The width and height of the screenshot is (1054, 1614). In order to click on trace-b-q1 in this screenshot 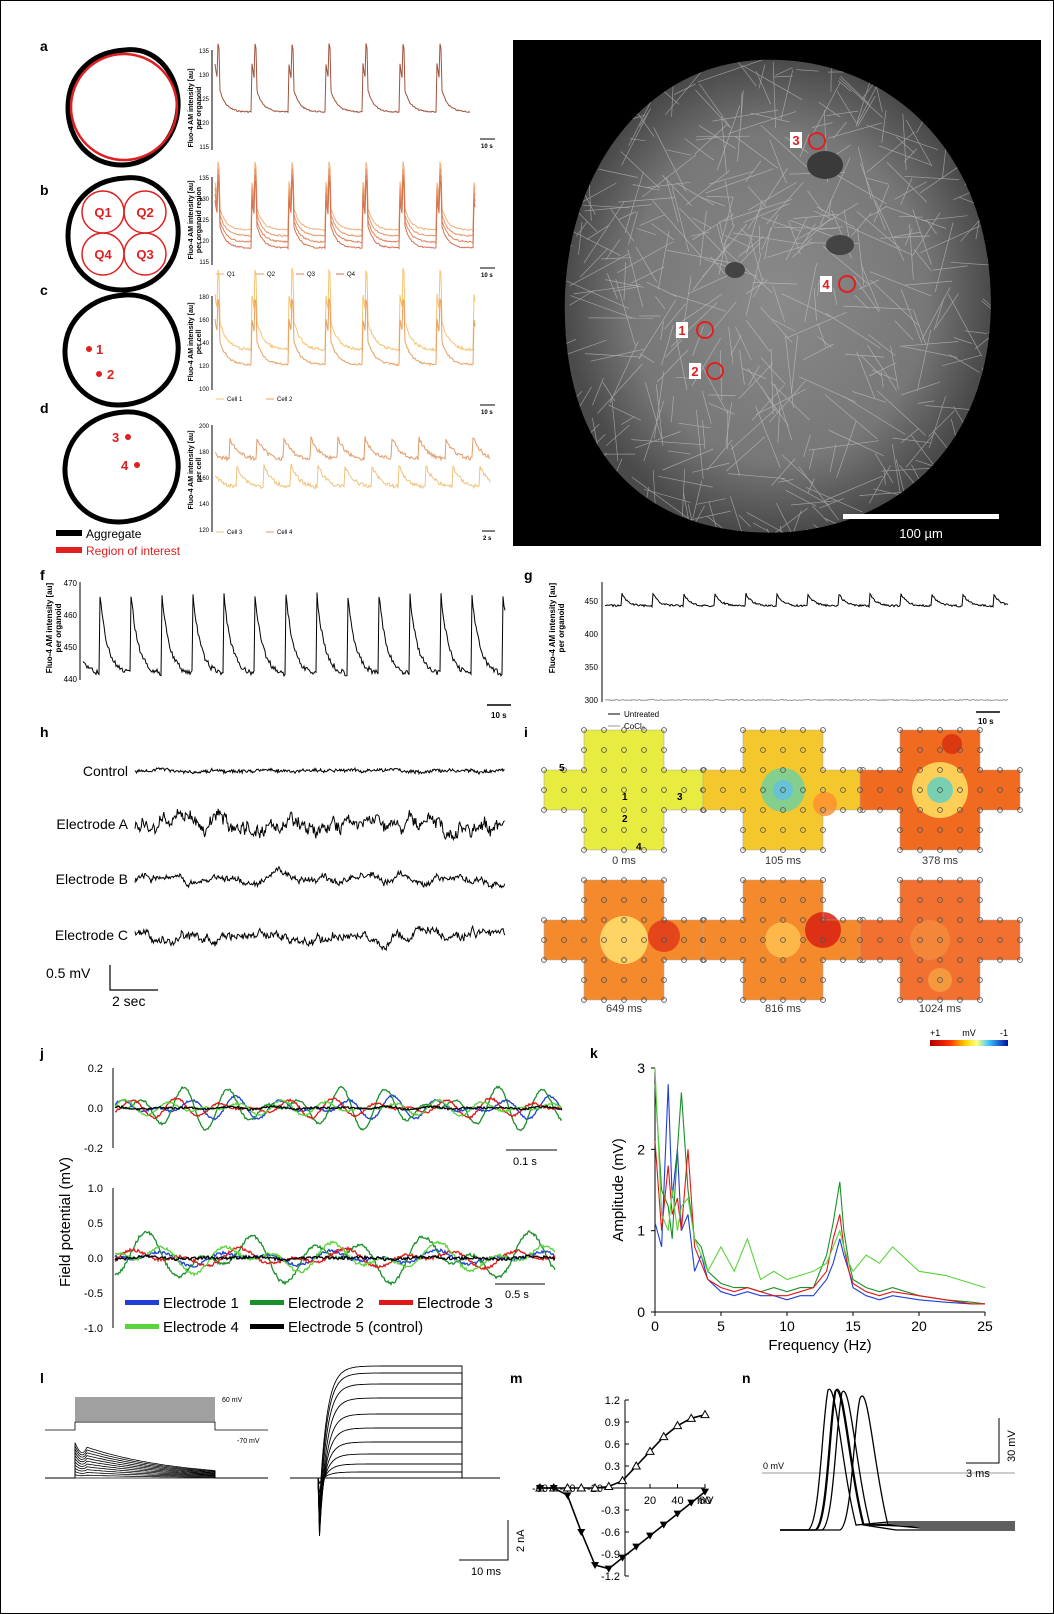, I will do `click(345, 196)`.